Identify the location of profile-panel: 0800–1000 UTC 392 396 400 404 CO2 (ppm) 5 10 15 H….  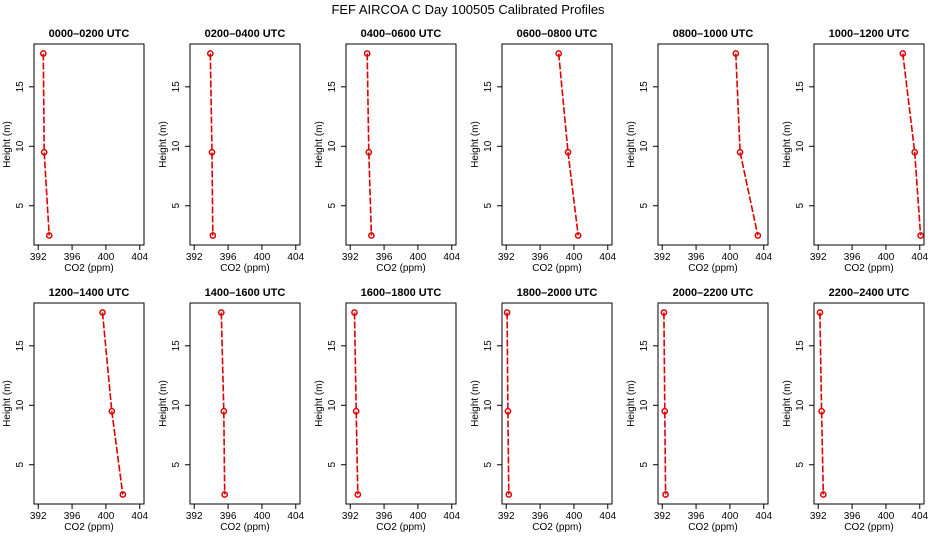
(699, 151).